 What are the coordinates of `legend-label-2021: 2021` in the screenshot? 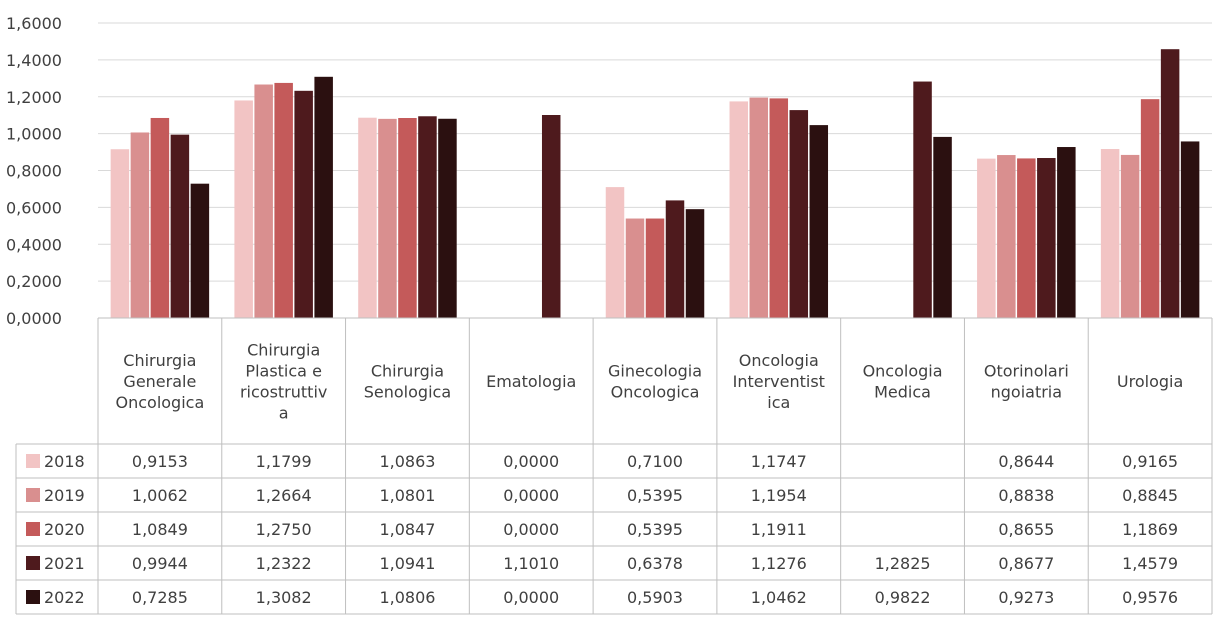 It's located at (64, 563).